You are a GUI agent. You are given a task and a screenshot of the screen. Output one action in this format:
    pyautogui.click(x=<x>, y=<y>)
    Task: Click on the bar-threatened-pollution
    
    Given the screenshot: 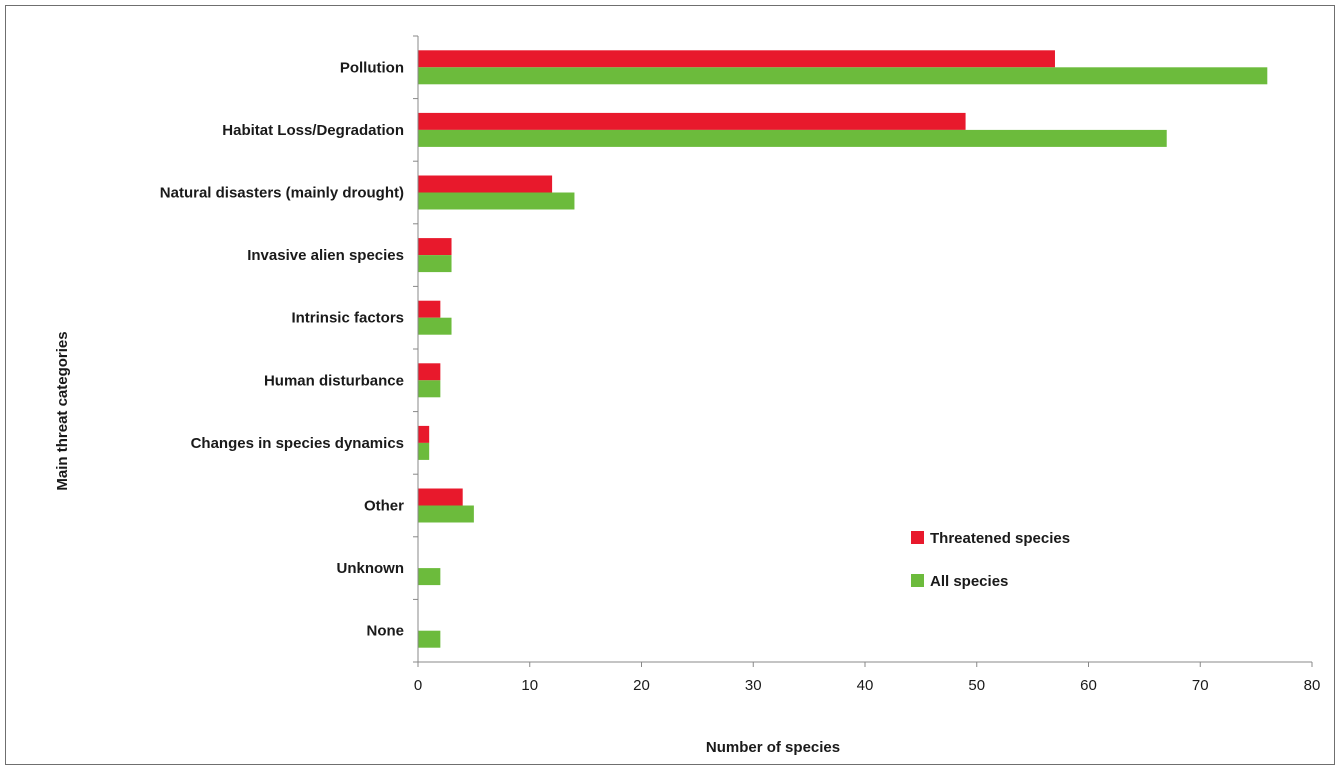 What is the action you would take?
    pyautogui.click(x=736, y=59)
    